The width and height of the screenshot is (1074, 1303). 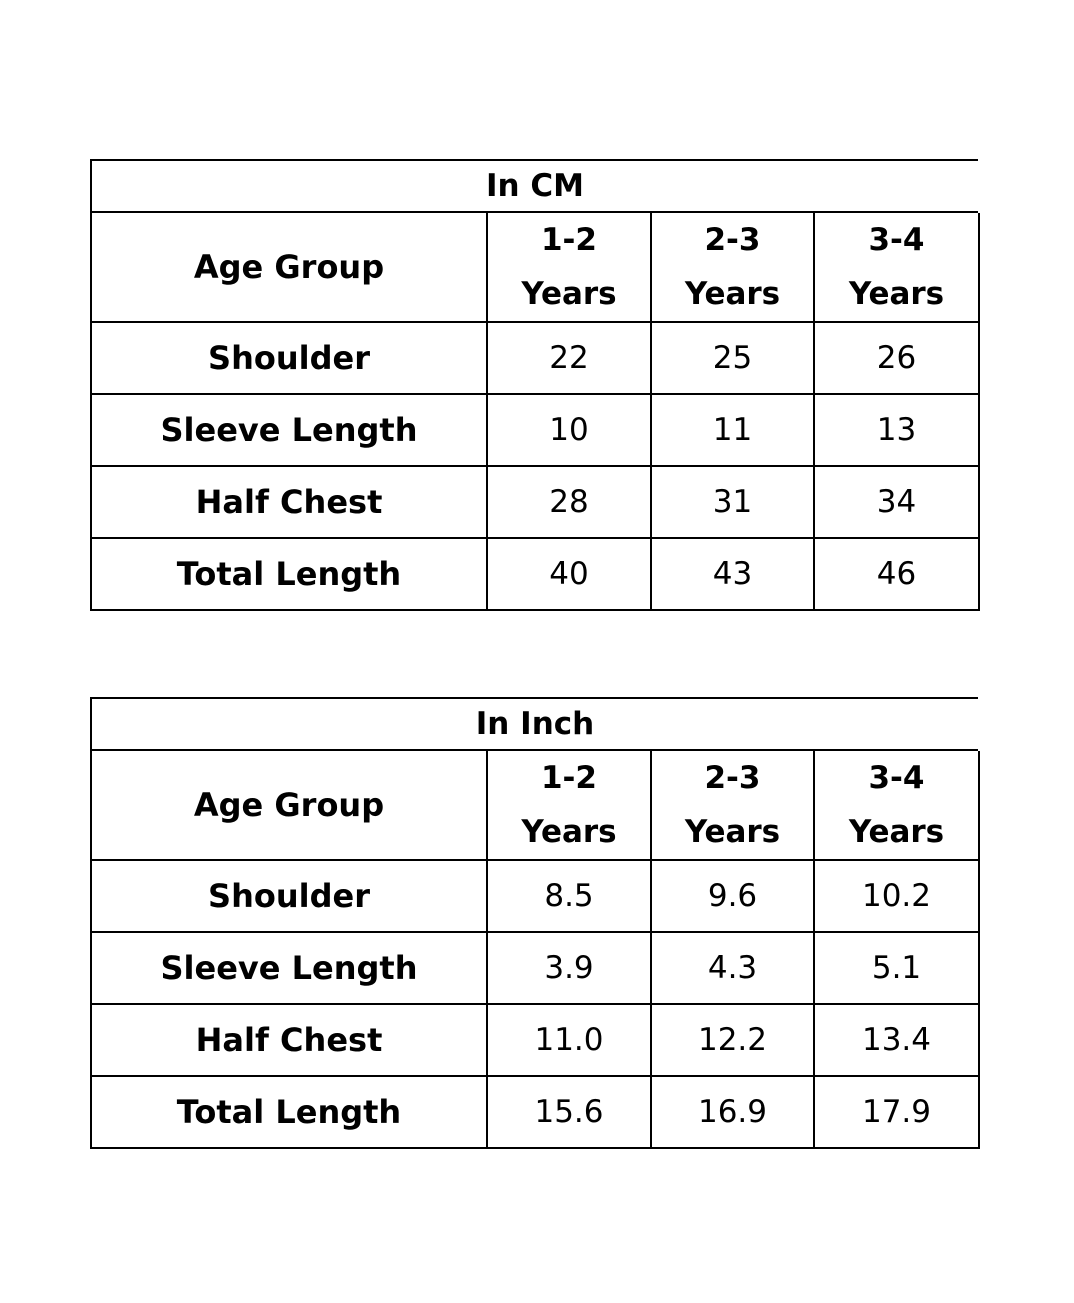 I want to click on table-cell: 40, so click(x=570, y=575).